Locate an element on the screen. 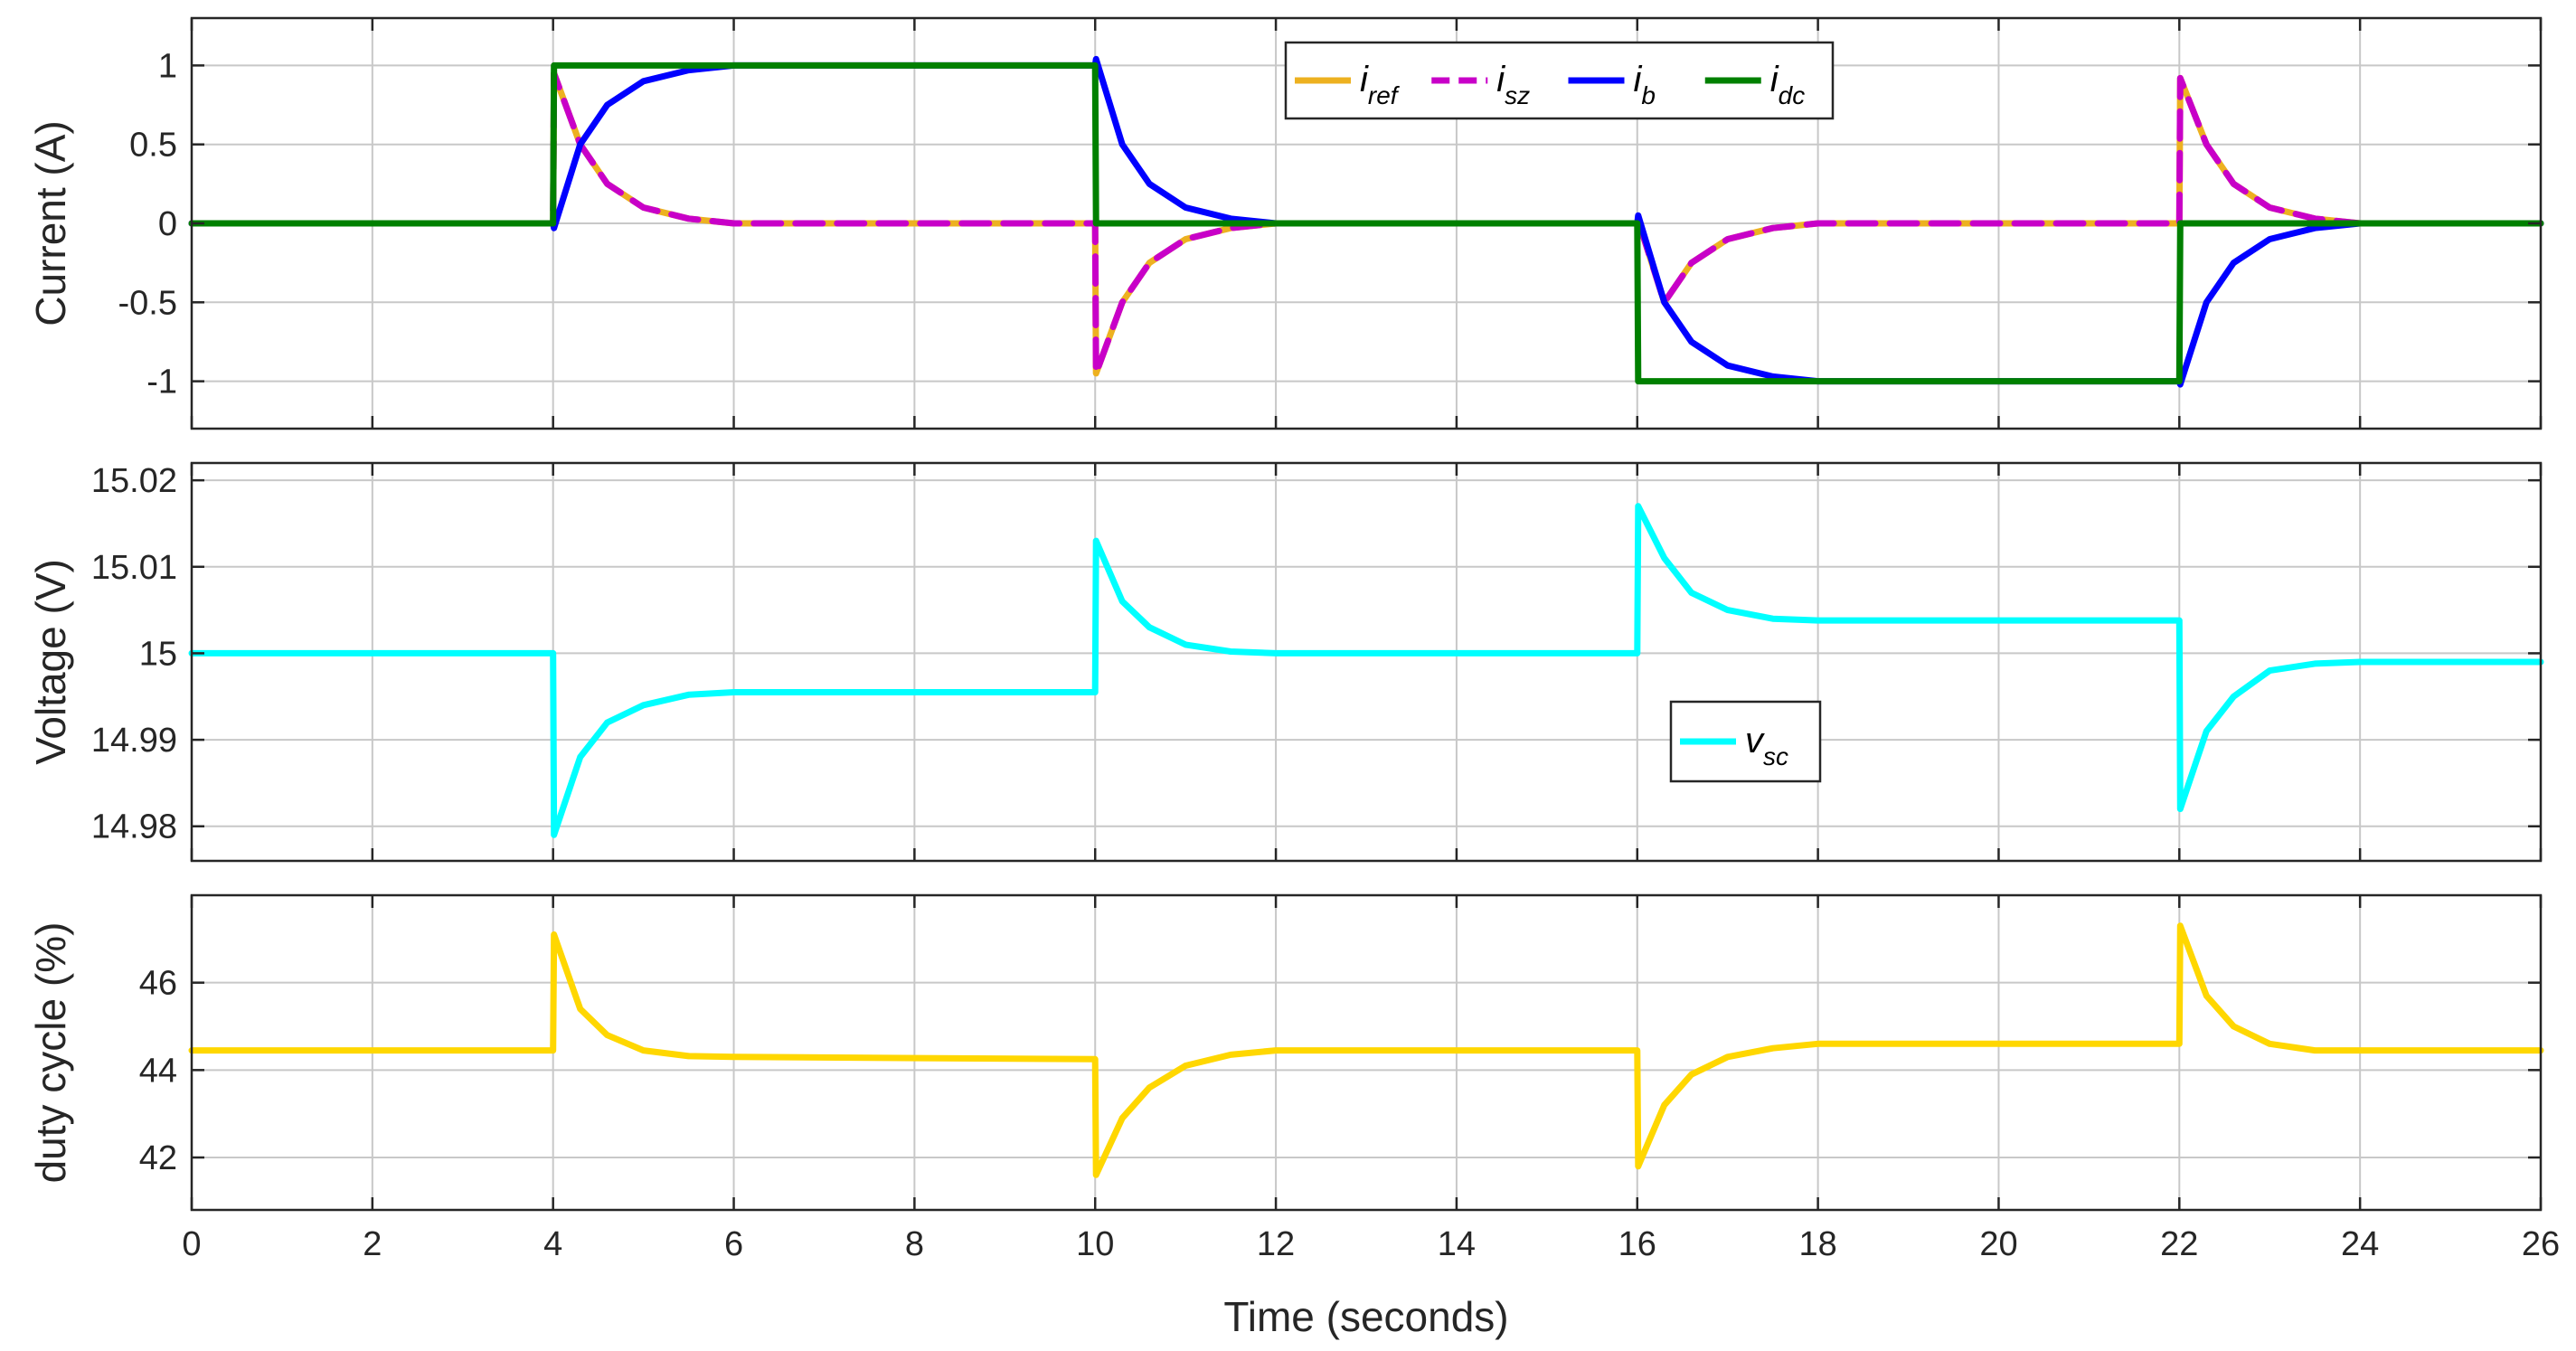  y-tick-label: 15.01 is located at coordinates (134, 568).